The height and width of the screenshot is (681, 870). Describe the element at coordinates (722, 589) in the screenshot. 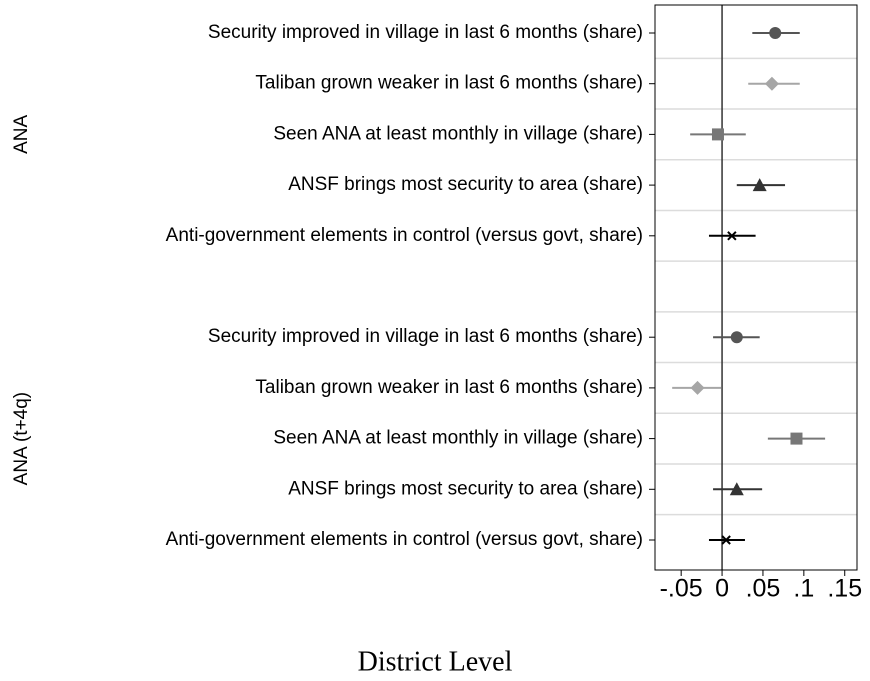

I see `x-tick-label: 0` at that location.